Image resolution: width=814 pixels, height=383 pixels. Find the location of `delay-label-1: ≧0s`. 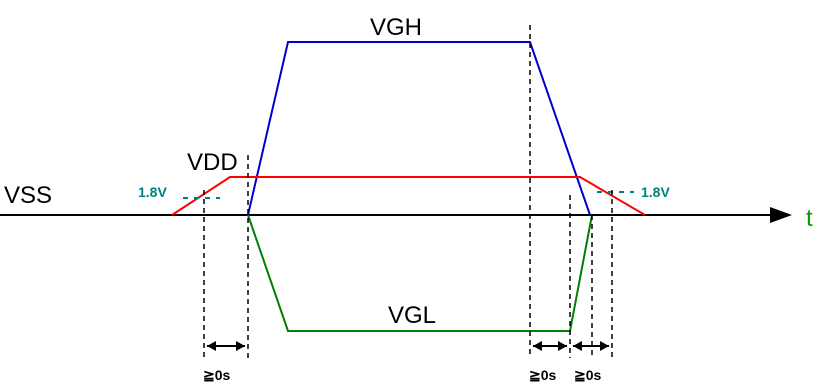

delay-label-1: ≧0s is located at coordinates (217, 375).